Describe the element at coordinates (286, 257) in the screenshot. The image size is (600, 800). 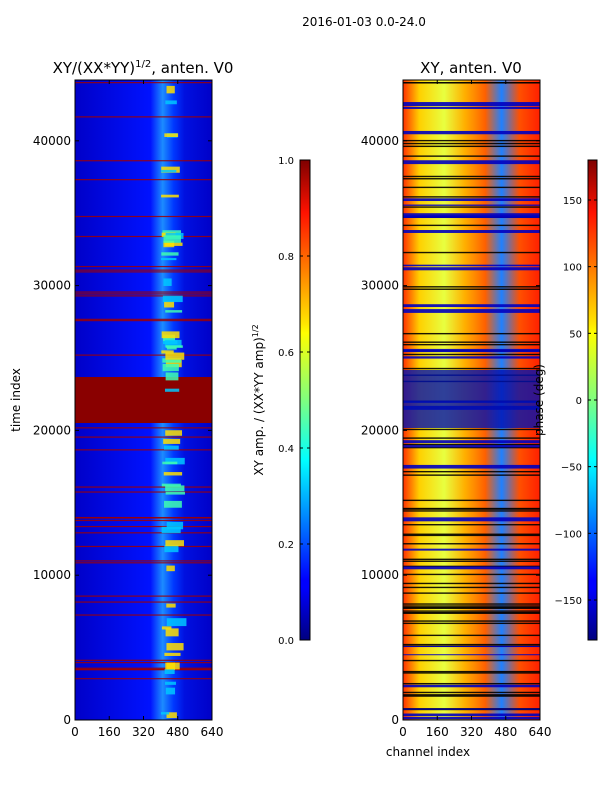
I see `colorbar-tick-label: 0.8` at that location.